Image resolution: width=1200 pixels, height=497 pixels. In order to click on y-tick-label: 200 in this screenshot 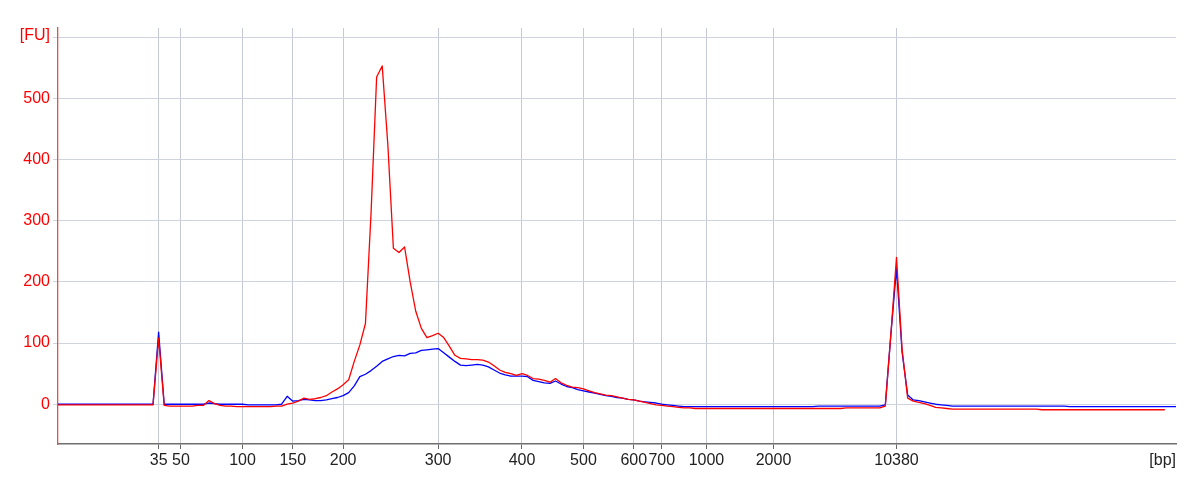, I will do `click(37, 281)`.